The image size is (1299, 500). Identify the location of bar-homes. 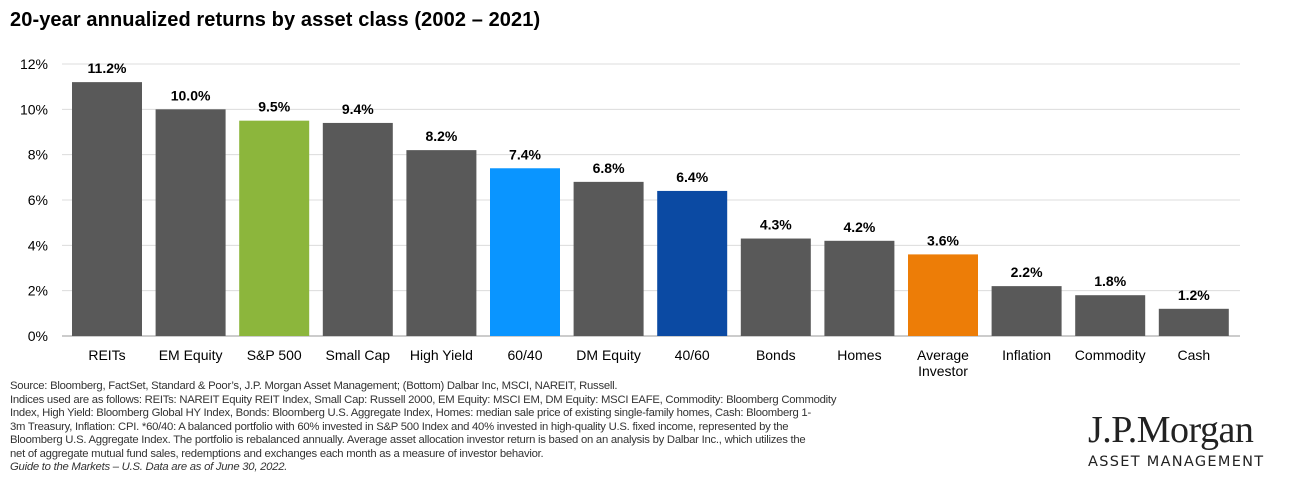
(859, 288).